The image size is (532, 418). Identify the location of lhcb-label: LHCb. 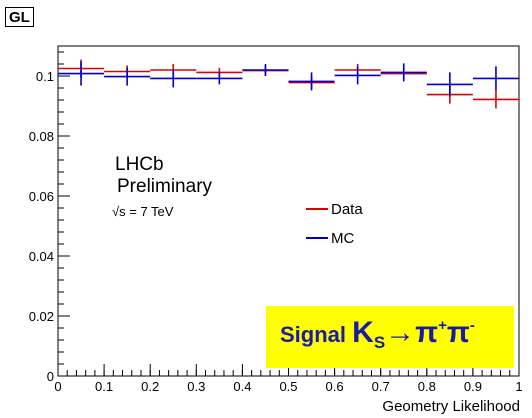
(139, 164).